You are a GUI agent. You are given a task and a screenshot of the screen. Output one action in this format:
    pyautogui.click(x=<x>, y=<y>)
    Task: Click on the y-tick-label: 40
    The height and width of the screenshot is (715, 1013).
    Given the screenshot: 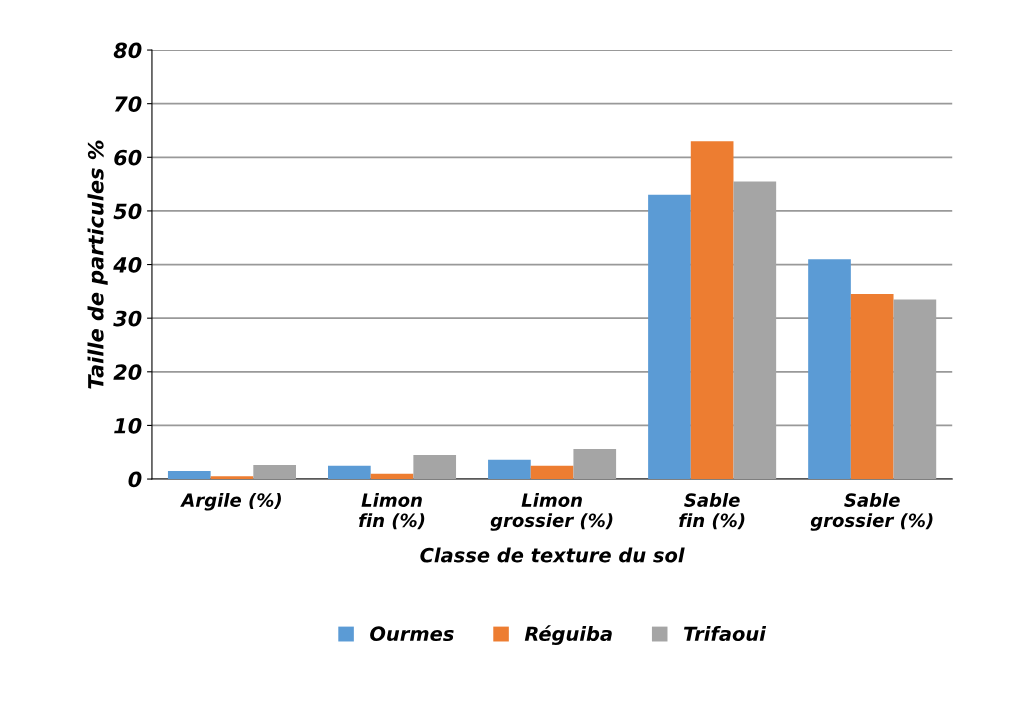 What is the action you would take?
    pyautogui.click(x=127, y=265)
    